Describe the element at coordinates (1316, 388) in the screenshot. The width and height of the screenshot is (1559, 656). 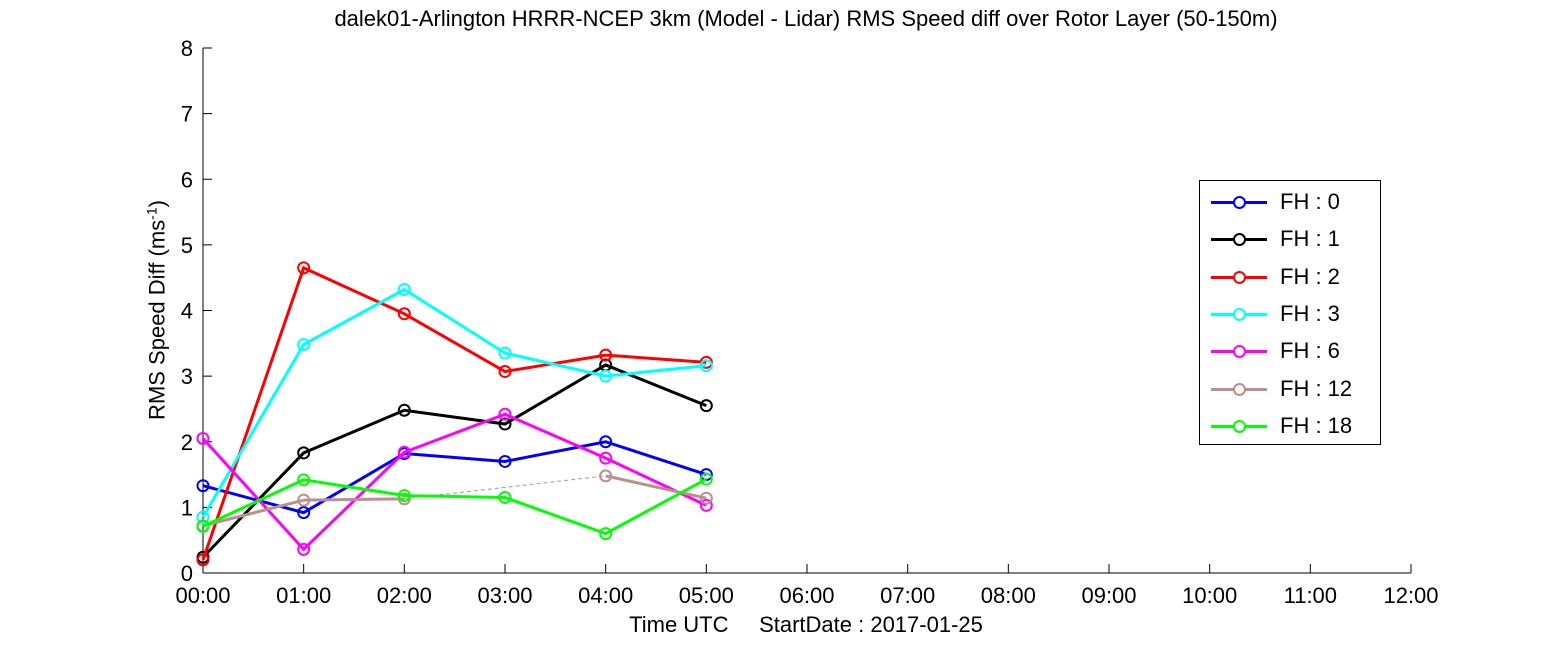
I see `legend-label: FH : 12` at that location.